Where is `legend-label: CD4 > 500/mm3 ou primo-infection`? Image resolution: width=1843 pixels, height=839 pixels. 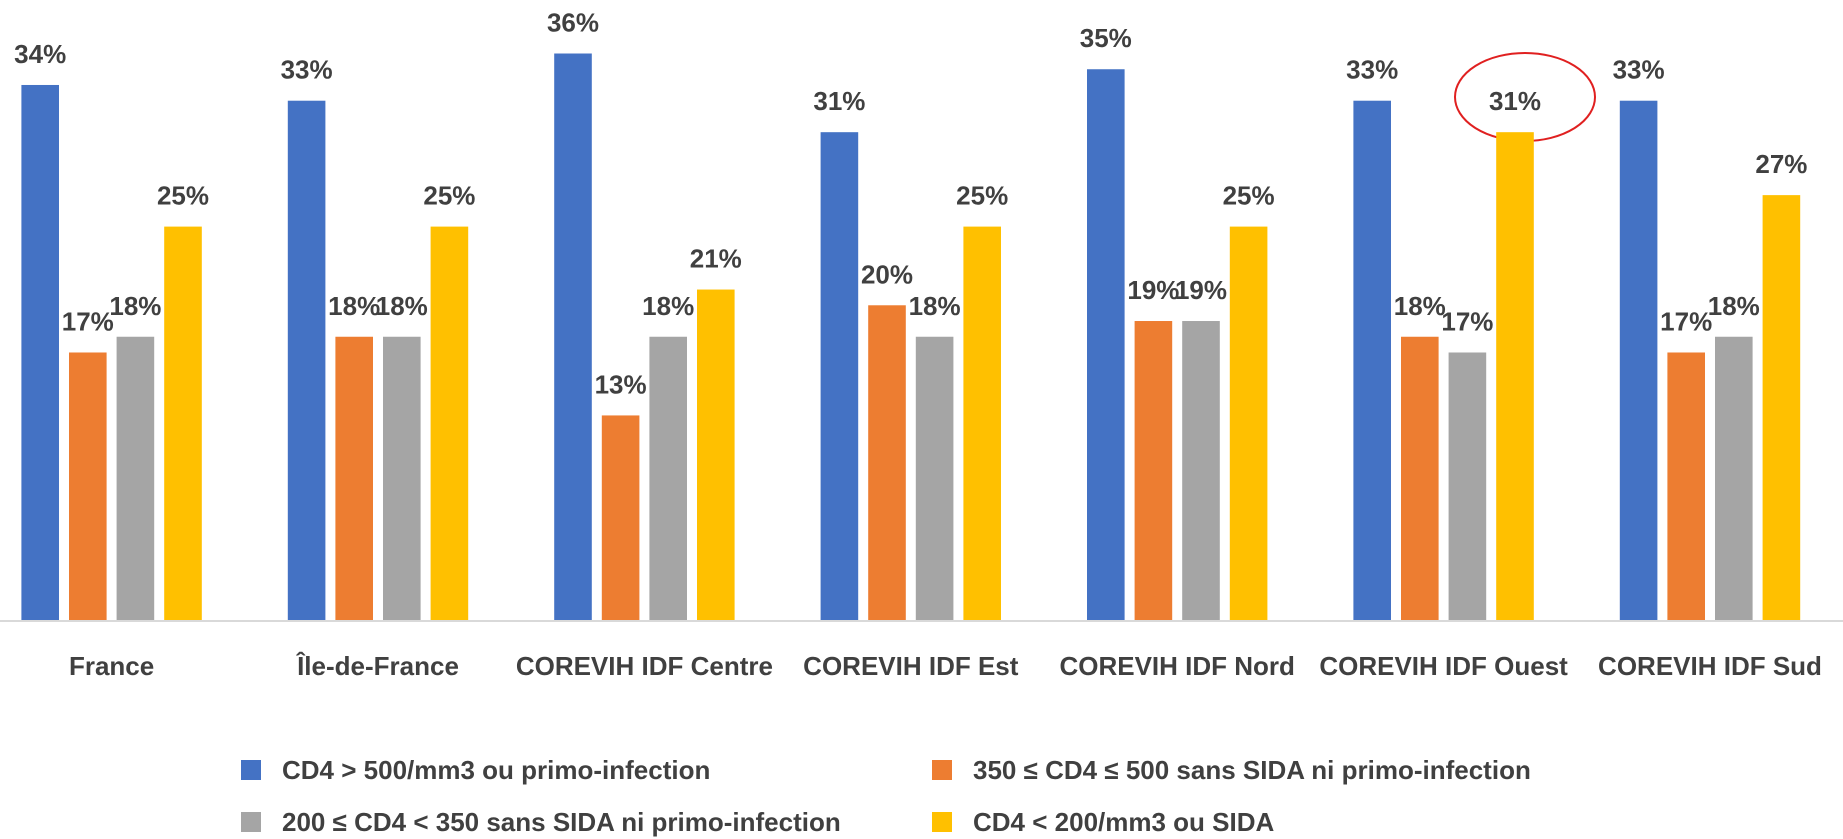 legend-label: CD4 > 500/mm3 ou primo-infection is located at coordinates (496, 770).